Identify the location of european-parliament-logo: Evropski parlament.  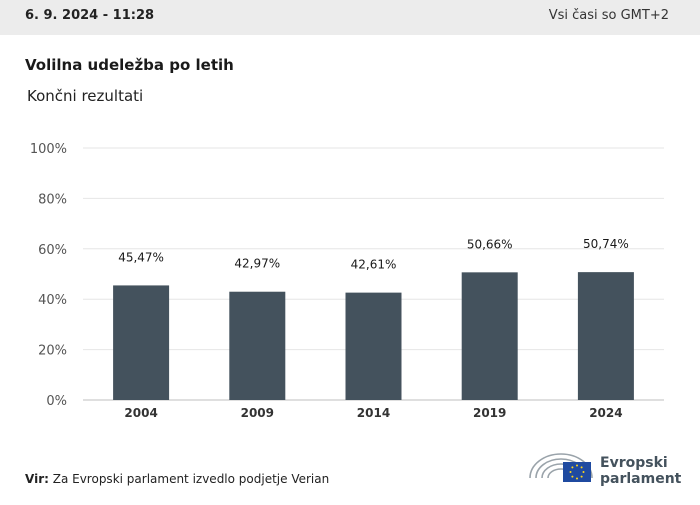
(607, 469).